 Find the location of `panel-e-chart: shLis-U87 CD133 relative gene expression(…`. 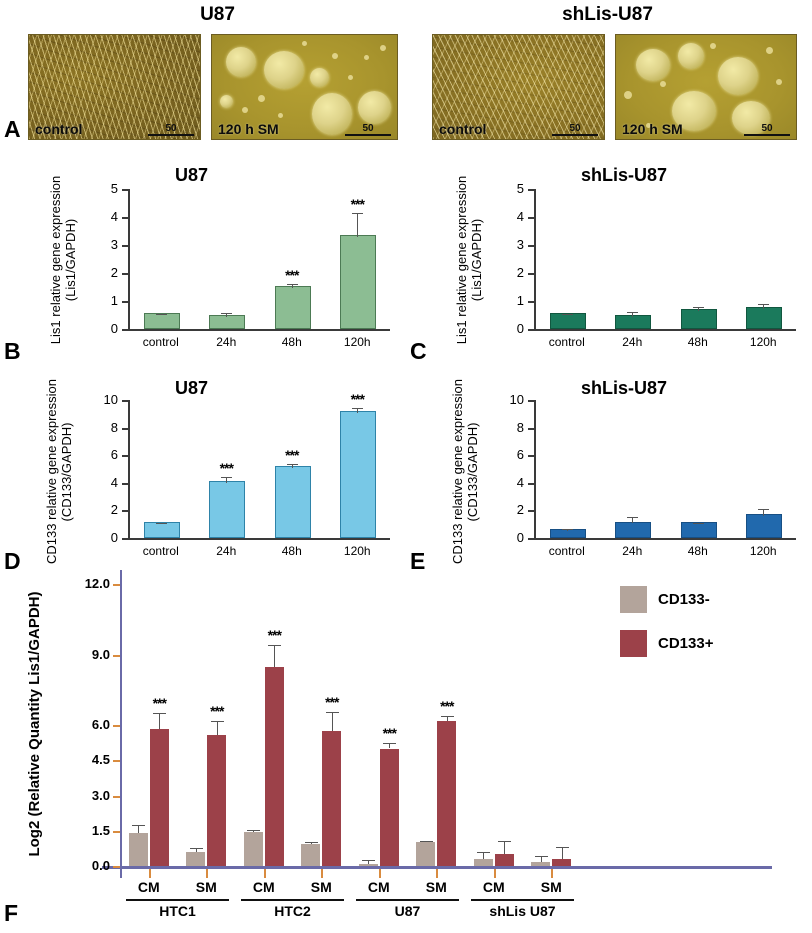

panel-e-chart: shLis-U87 CD133 relative gene expression(… is located at coordinates (609, 476).